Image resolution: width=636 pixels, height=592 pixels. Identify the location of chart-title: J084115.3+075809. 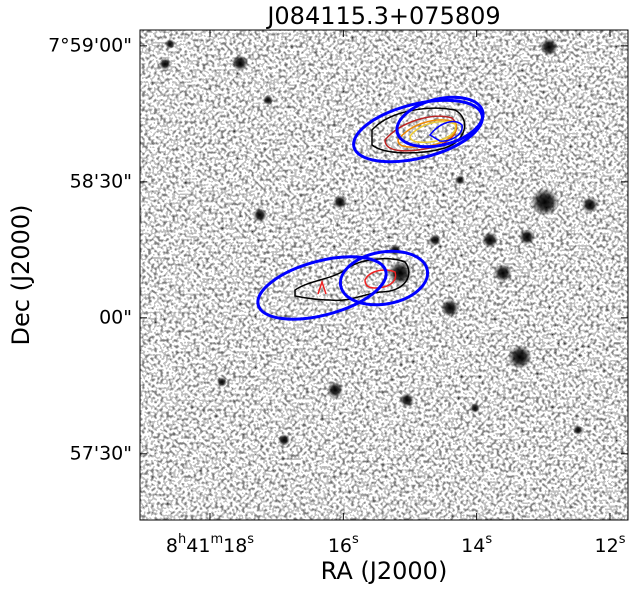
(382, 16).